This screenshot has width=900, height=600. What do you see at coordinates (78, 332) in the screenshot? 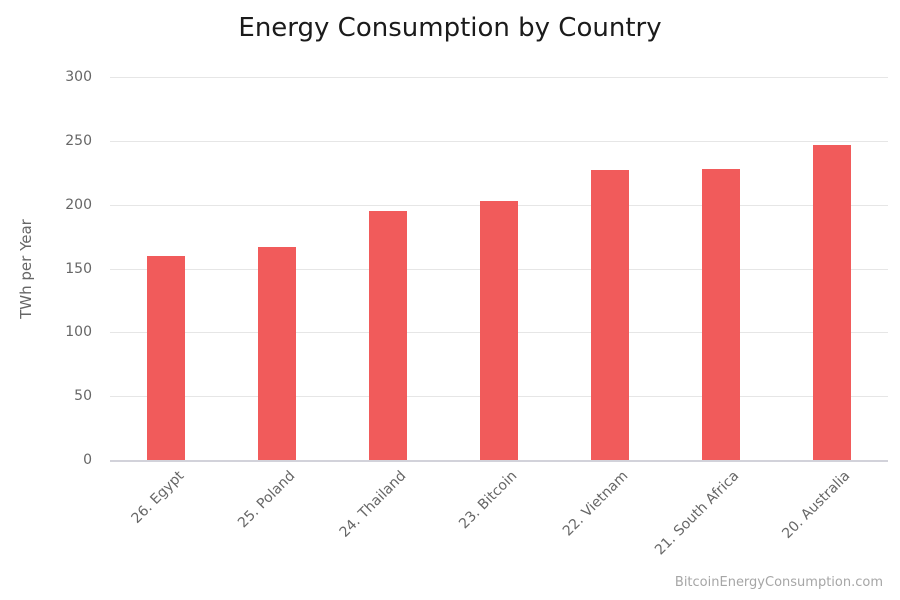
I see `y-tick-label-100: 100` at bounding box center [78, 332].